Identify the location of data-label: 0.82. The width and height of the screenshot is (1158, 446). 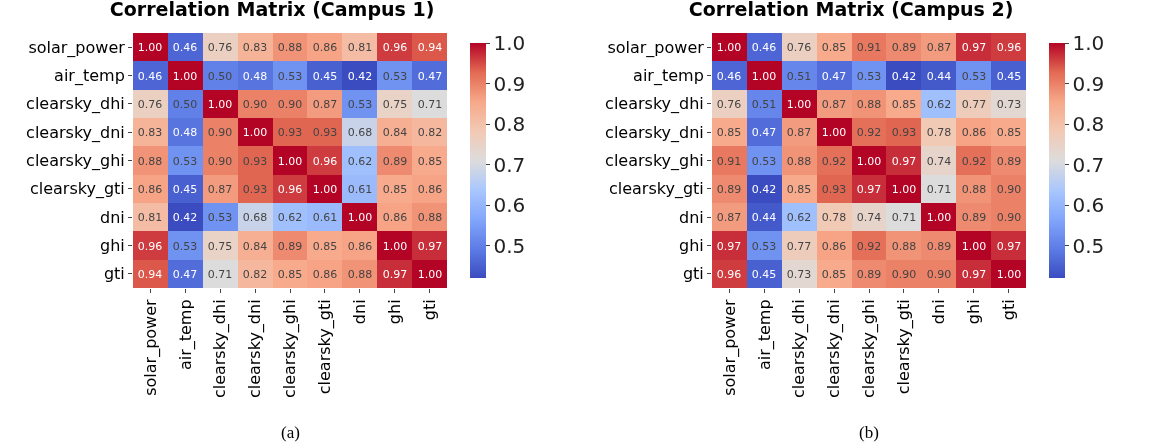
(255, 274).